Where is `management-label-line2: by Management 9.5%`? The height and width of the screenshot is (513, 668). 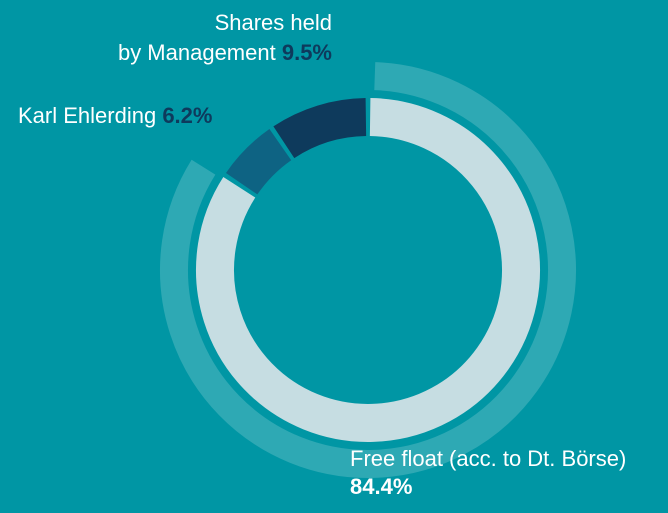 management-label-line2: by Management 9.5% is located at coordinates (225, 53).